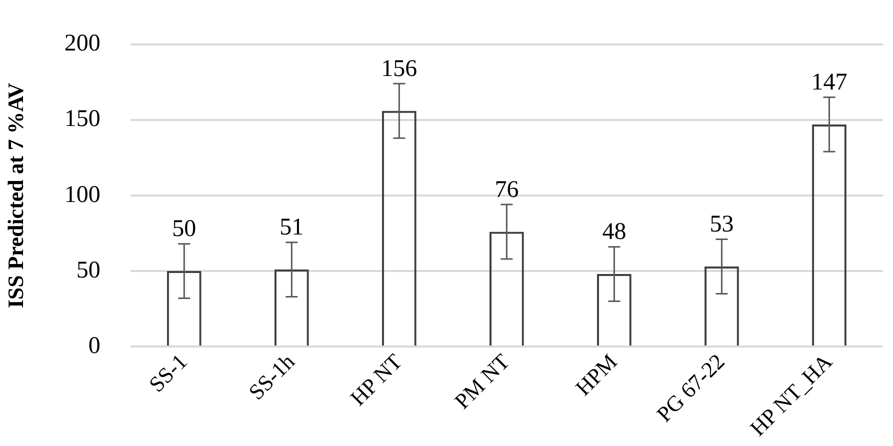 This screenshot has width=893, height=446. Describe the element at coordinates (168, 372) in the screenshot. I see `x-tick-label: SS-1` at that location.